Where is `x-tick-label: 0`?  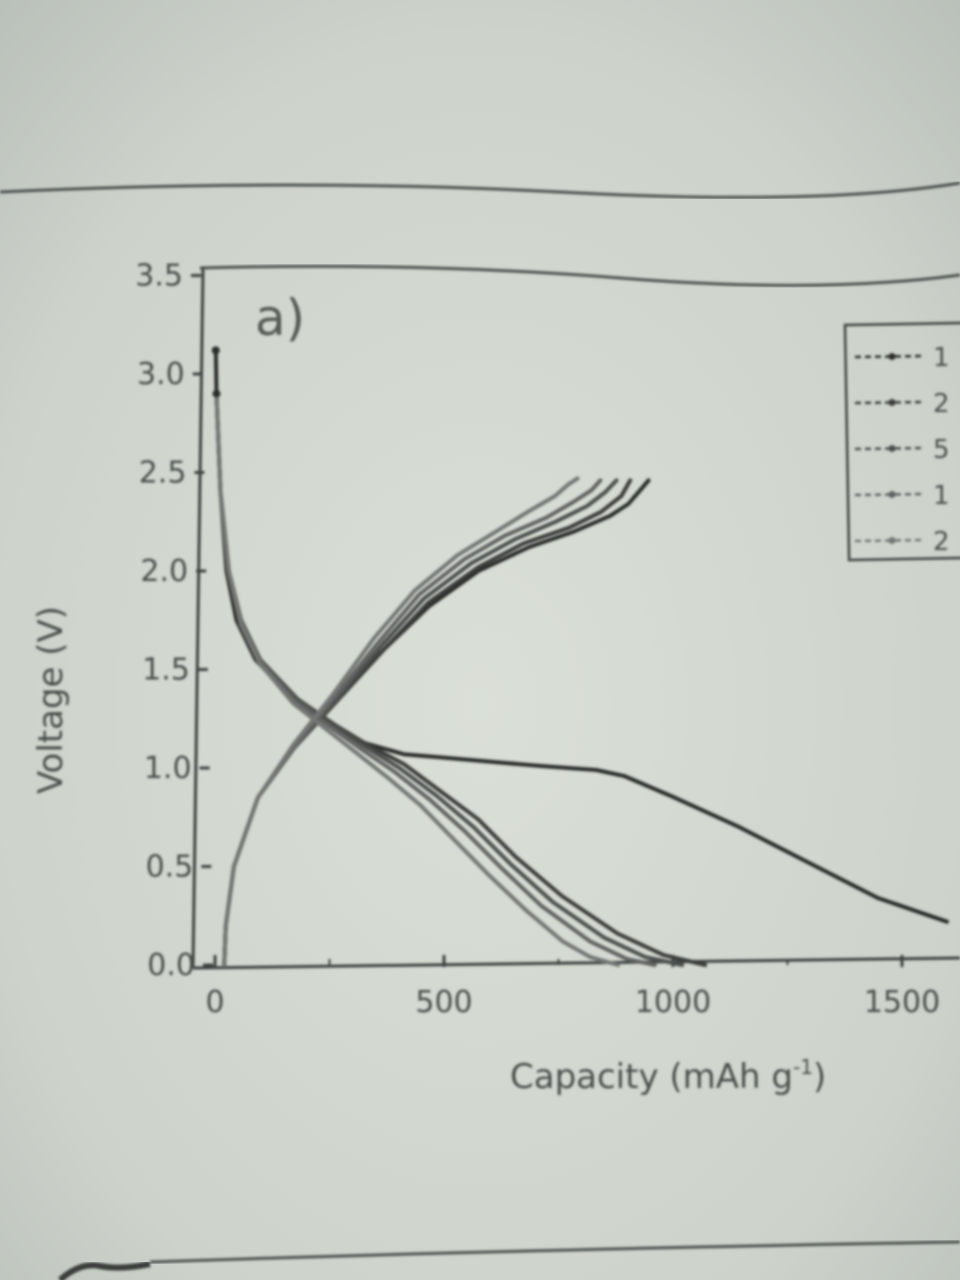 x-tick-label: 0 is located at coordinates (214, 1002).